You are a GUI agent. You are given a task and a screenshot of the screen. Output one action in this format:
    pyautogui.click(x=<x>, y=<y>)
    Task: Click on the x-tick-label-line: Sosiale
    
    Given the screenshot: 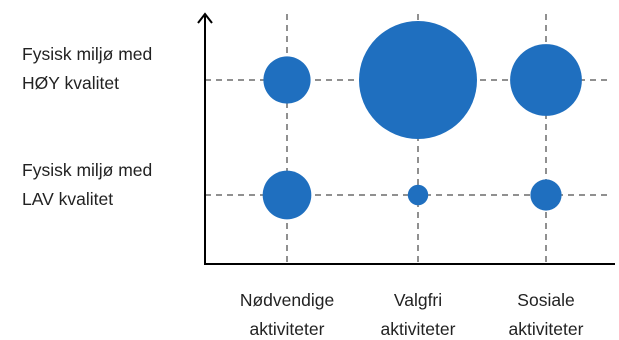 What is the action you would take?
    pyautogui.click(x=545, y=300)
    